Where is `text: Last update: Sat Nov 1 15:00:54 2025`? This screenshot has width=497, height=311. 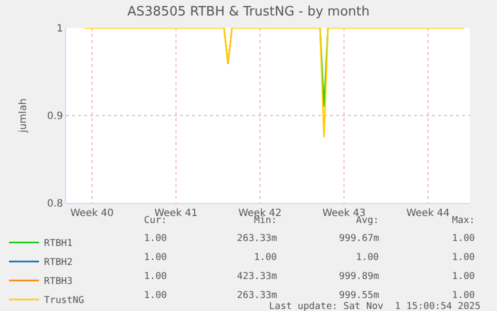 text: Last update: Sat Nov 1 15:00:54 2025 is located at coordinates (375, 306).